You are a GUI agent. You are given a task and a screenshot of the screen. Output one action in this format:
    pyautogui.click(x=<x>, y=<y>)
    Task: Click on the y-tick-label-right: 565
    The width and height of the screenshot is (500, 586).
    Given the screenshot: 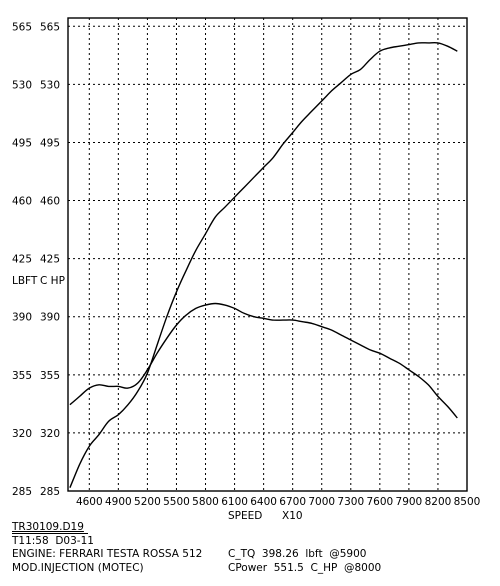 What is the action you would take?
    pyautogui.click(x=50, y=27)
    